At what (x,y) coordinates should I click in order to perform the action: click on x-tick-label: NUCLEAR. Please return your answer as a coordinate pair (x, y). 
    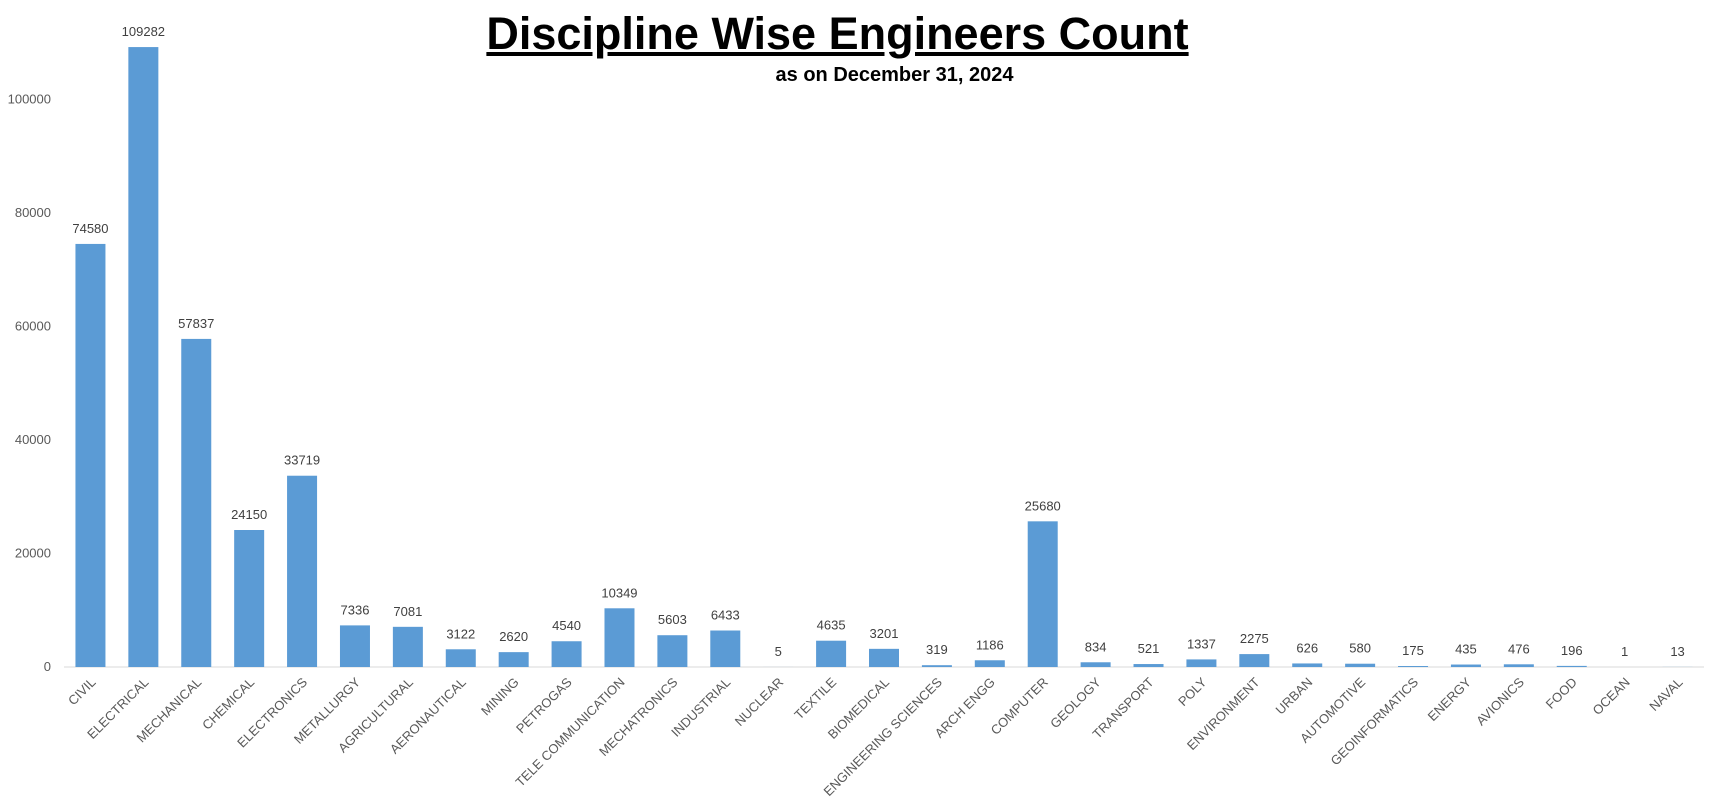
    Looking at the image, I should click on (759, 702).